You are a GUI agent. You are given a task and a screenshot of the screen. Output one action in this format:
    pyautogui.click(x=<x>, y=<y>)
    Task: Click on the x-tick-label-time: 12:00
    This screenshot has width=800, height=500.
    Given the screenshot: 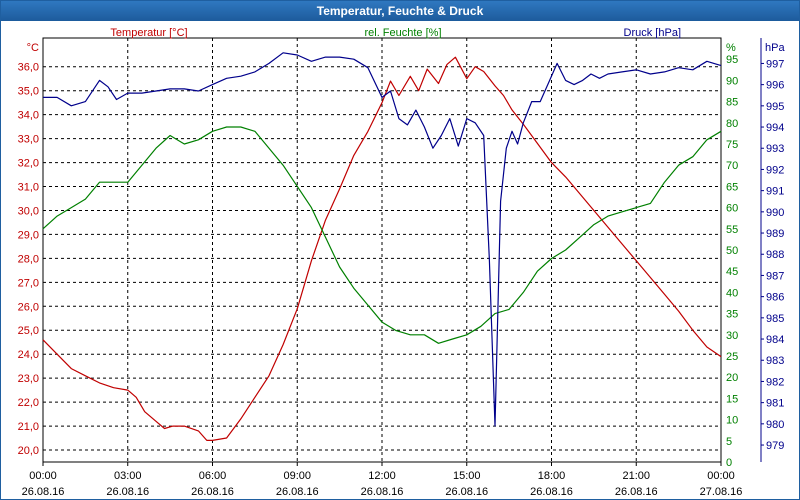 What is the action you would take?
    pyautogui.click(x=382, y=476)
    